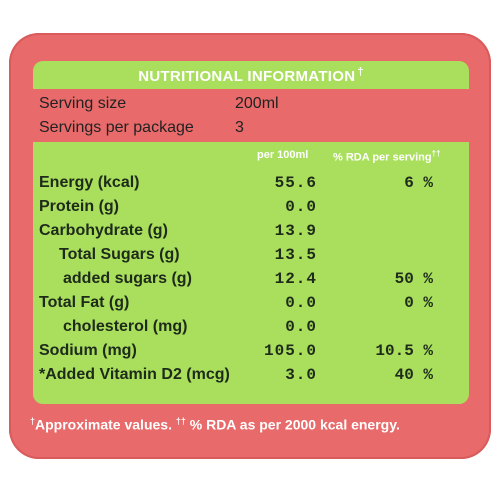 The image size is (500, 500). I want to click on nutrient-rda: 0 %, so click(418, 303).